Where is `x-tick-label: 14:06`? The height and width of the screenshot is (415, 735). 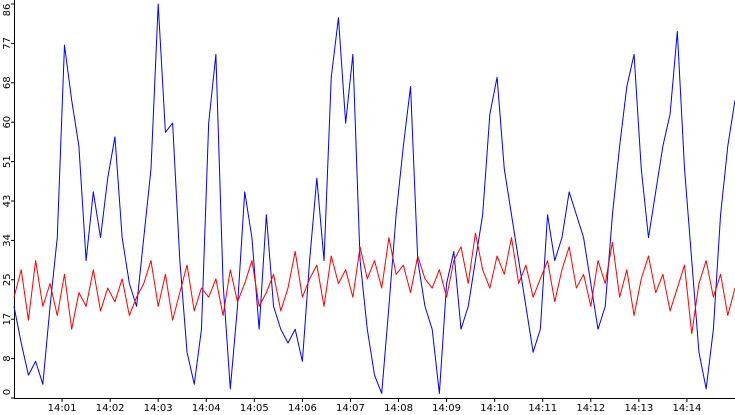
x-tick-label: 14:06 is located at coordinates (302, 408).